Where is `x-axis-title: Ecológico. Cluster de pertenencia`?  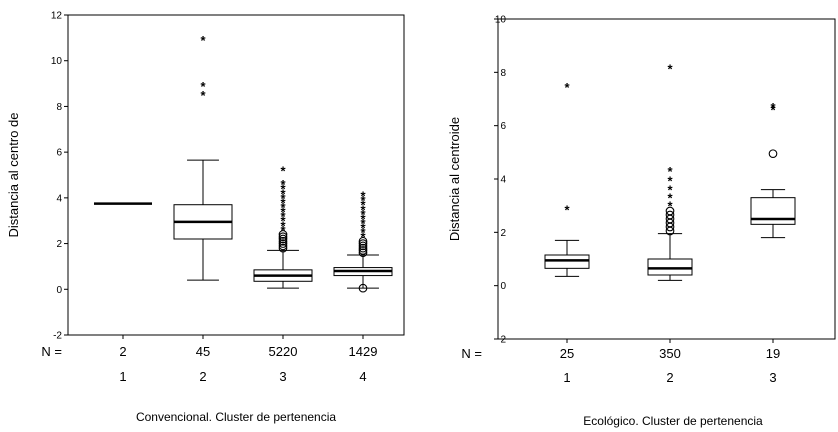
x-axis-title: Ecológico. Cluster de pertenencia is located at coordinates (673, 421).